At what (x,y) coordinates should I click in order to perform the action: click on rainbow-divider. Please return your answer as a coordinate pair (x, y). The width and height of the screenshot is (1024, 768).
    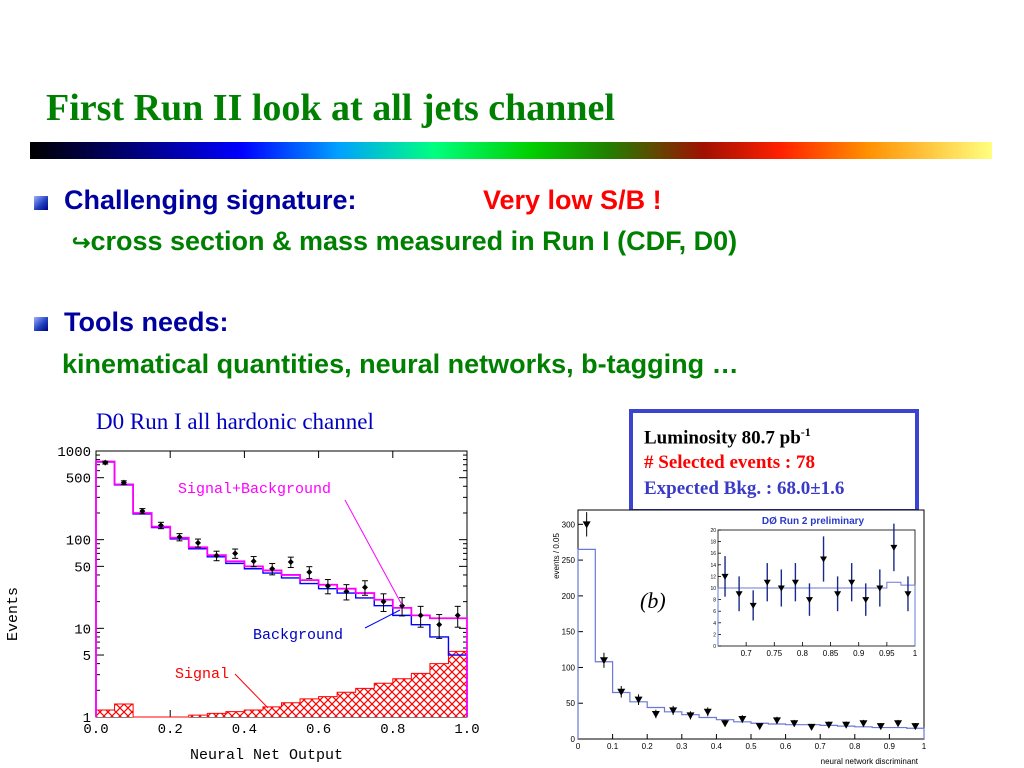
    Looking at the image, I should click on (511, 150).